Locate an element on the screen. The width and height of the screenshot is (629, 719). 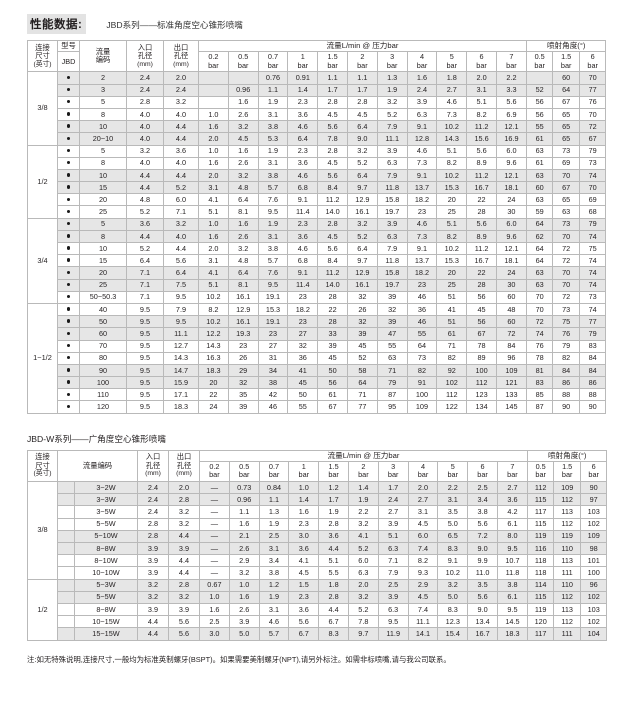
cell-flow-value: 5.7 is located at coordinates (274, 634).